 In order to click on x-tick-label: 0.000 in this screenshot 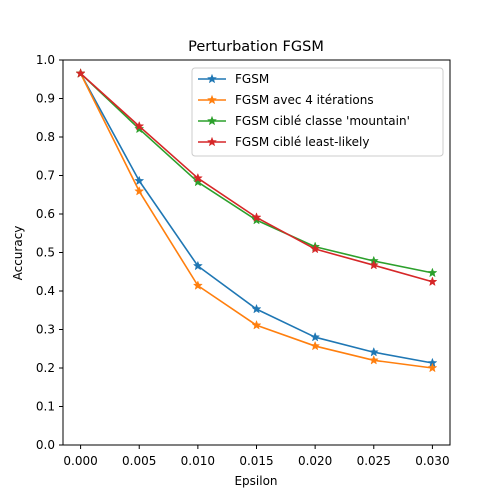, I will do `click(80, 461)`.